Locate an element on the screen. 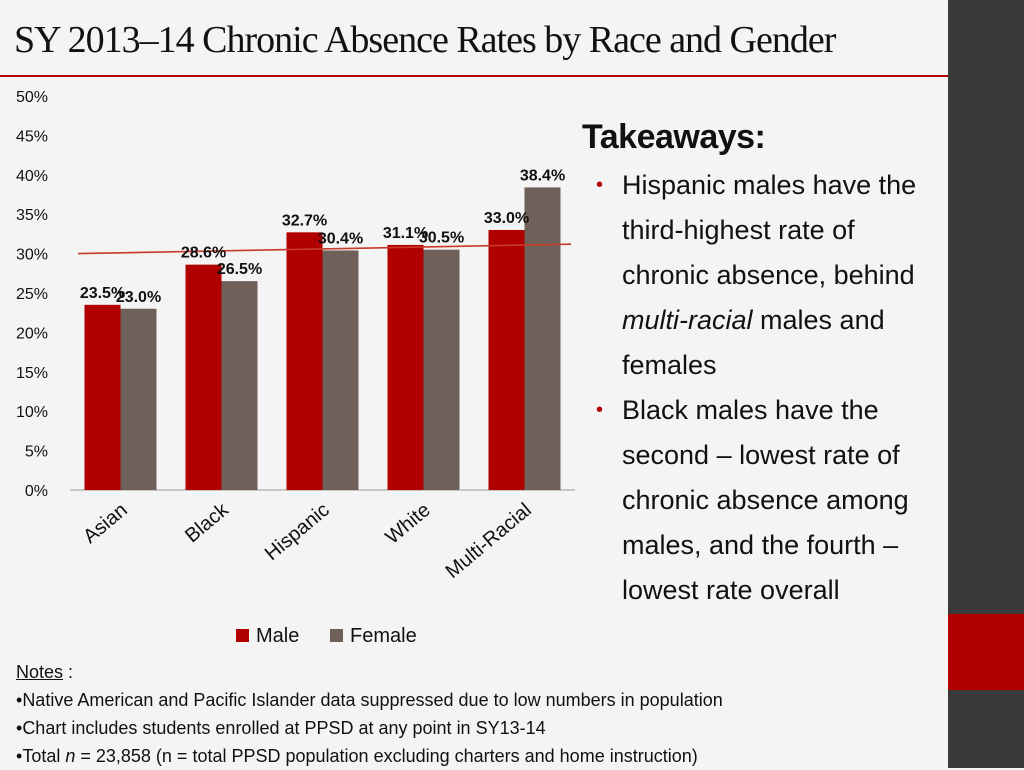 This screenshot has height=770, width=1024. y-tick-label: 35% is located at coordinates (32, 215).